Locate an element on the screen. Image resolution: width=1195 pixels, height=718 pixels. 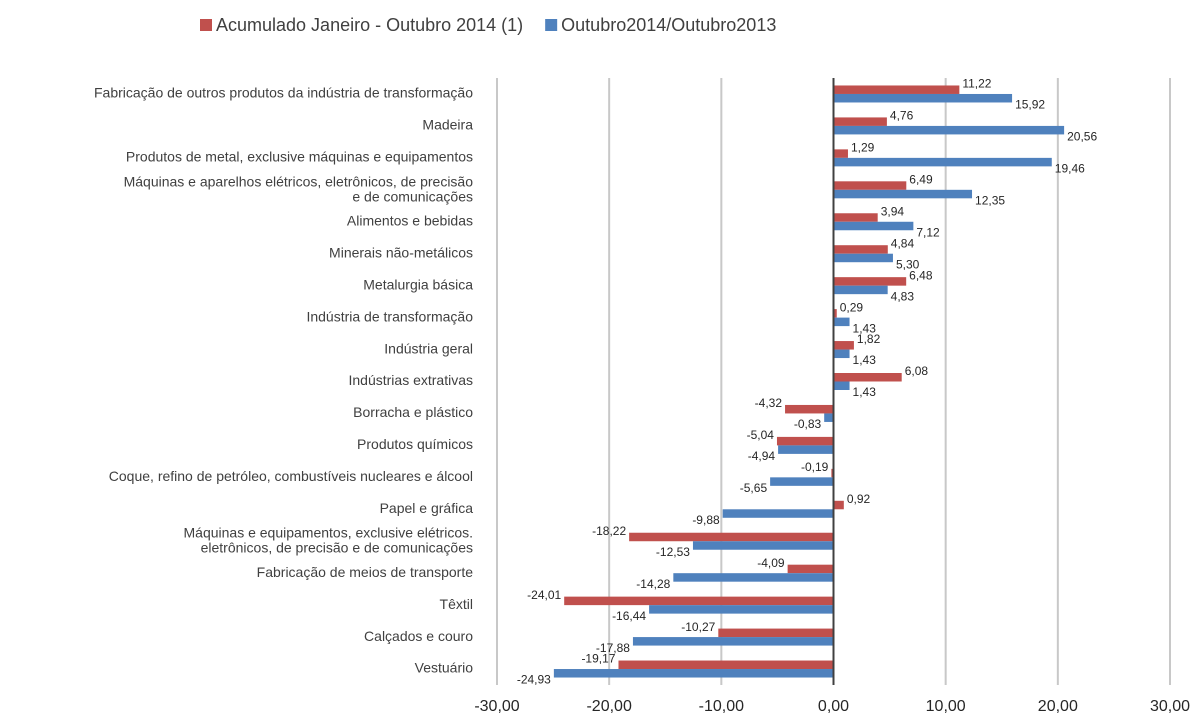
value-label: 3,94 is located at coordinates (893, 211).